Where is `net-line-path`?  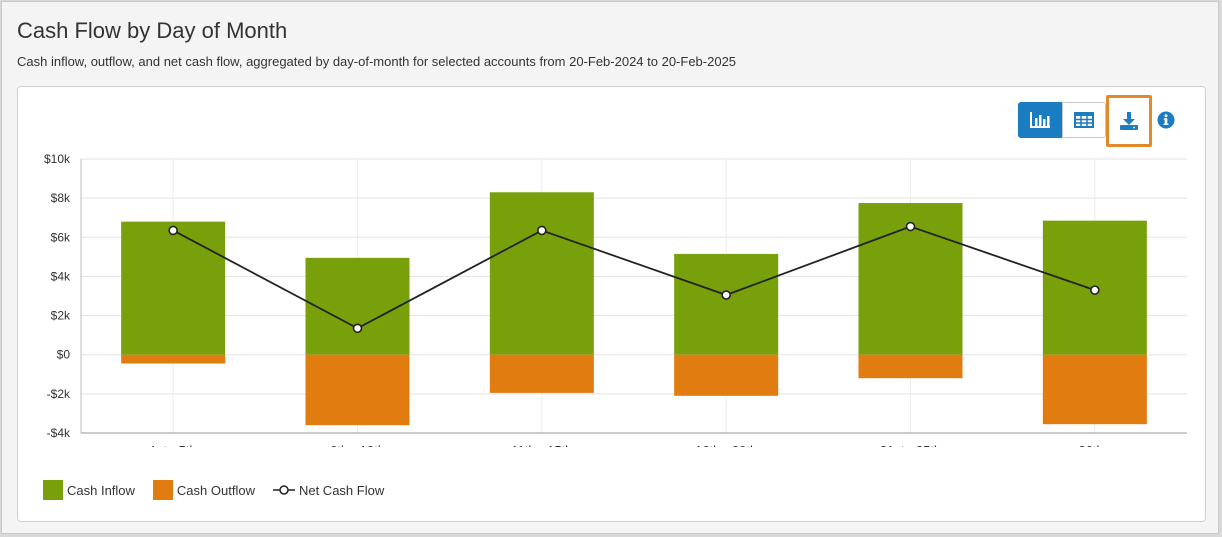 net-line-path is located at coordinates (634, 277).